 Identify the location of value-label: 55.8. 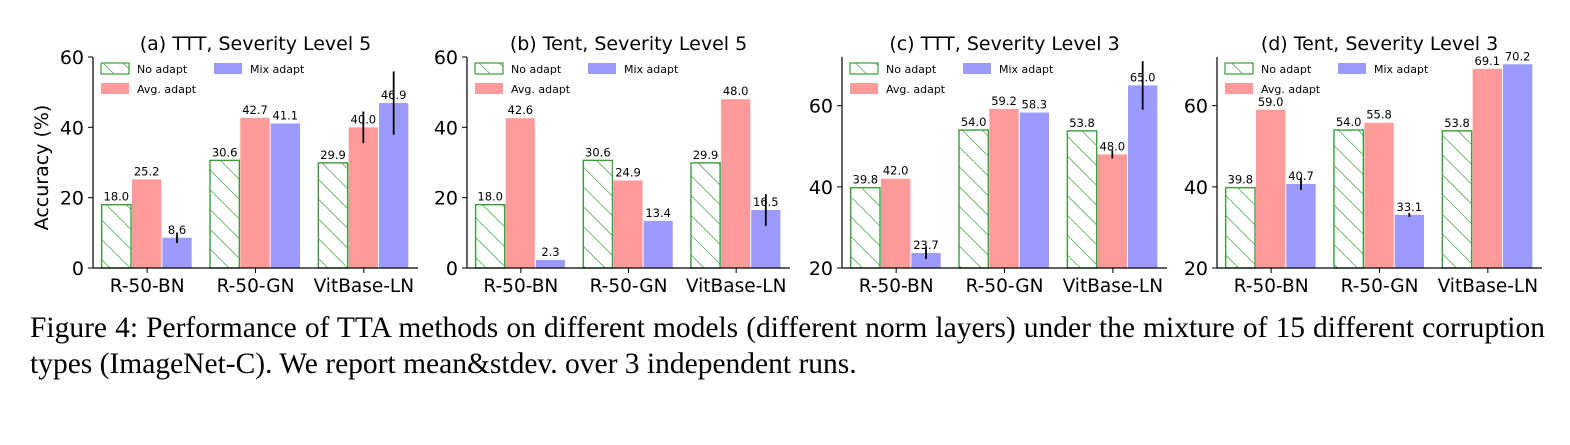
(1379, 115).